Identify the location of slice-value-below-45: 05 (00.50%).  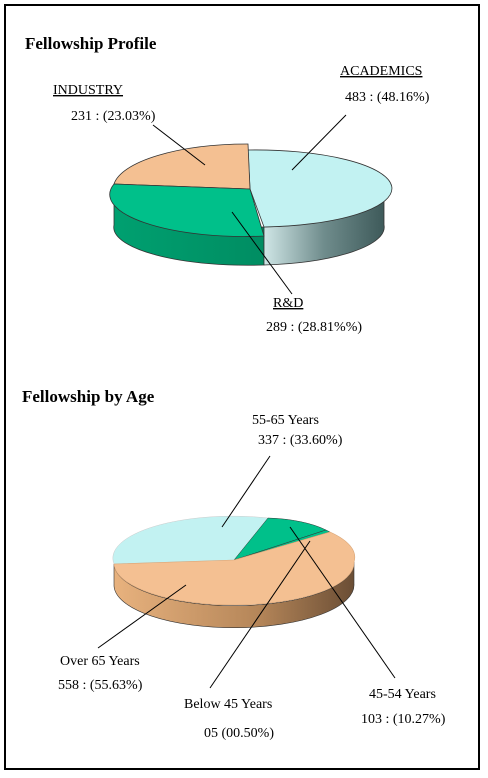
(239, 733).